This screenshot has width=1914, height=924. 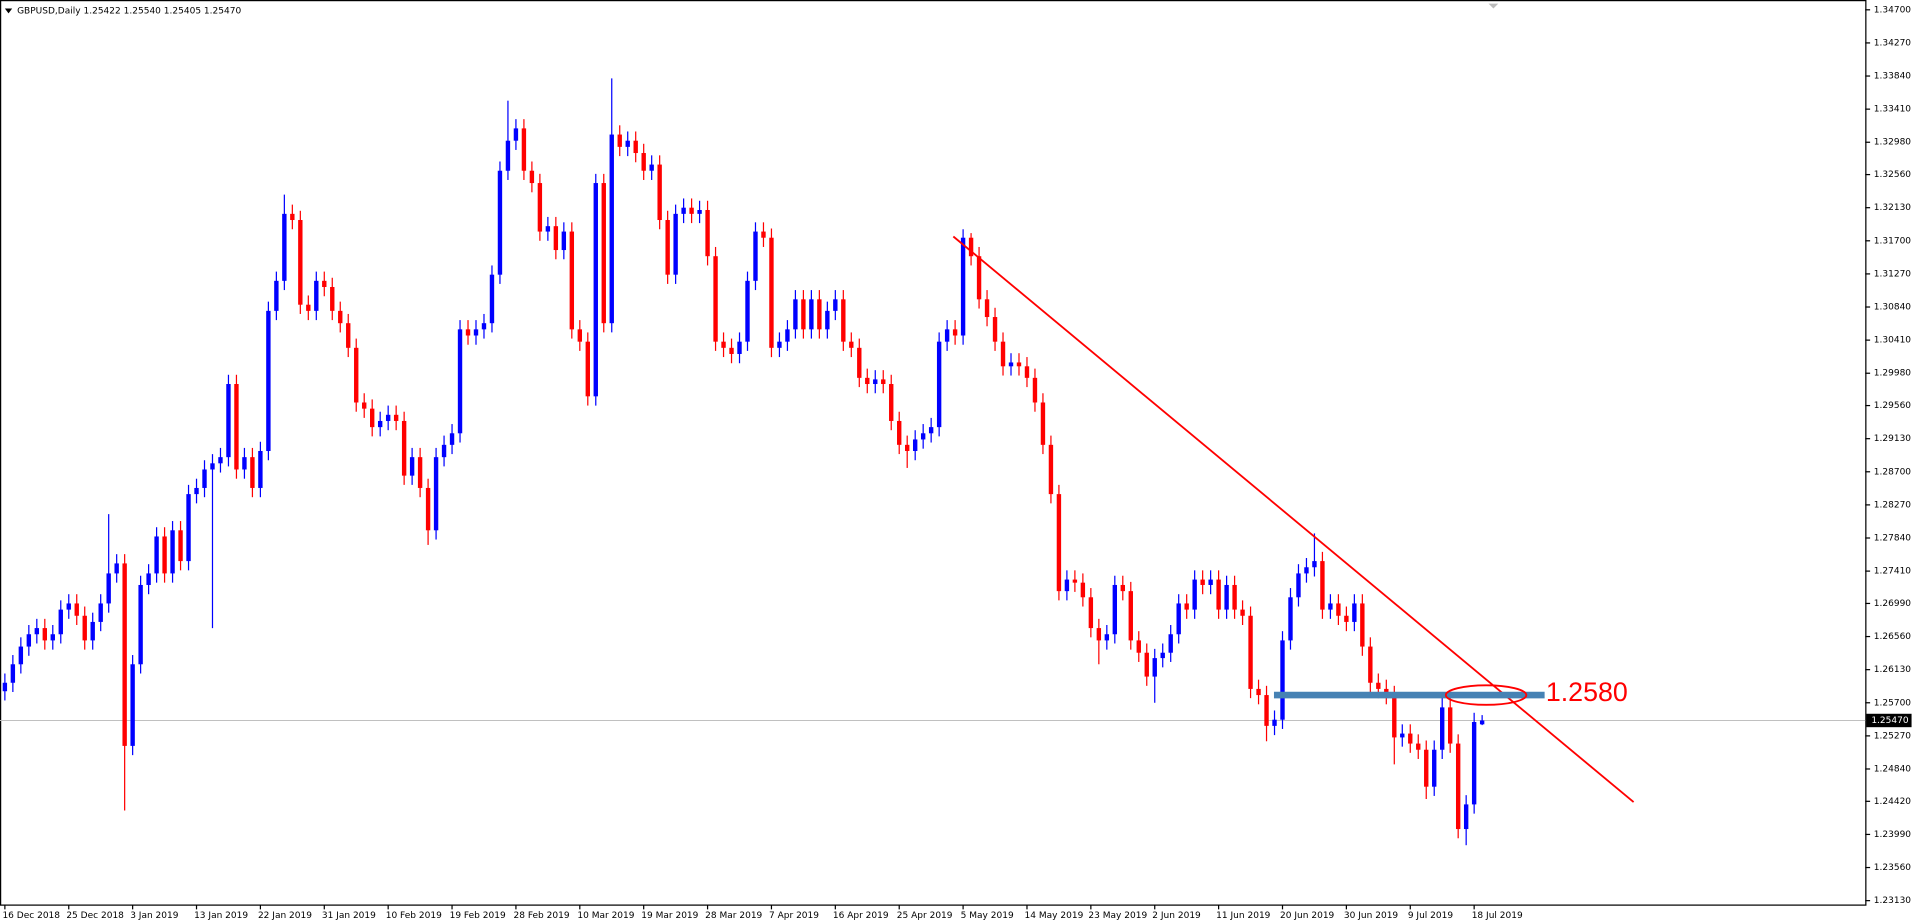 What do you see at coordinates (1371, 916) in the screenshot?
I see `x-tick-label: 30 Jun 2019` at bounding box center [1371, 916].